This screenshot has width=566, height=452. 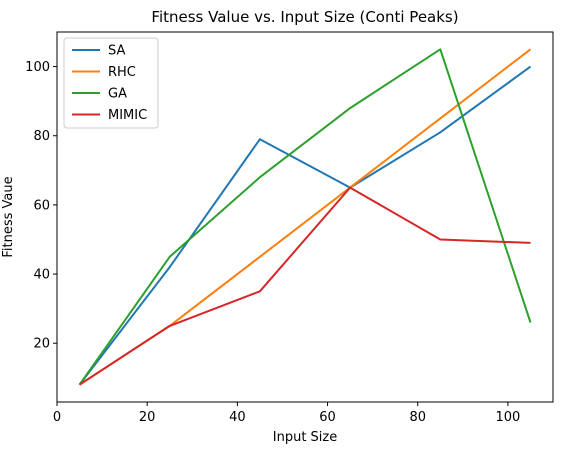 I want to click on x-tick-label: 100, so click(x=507, y=417).